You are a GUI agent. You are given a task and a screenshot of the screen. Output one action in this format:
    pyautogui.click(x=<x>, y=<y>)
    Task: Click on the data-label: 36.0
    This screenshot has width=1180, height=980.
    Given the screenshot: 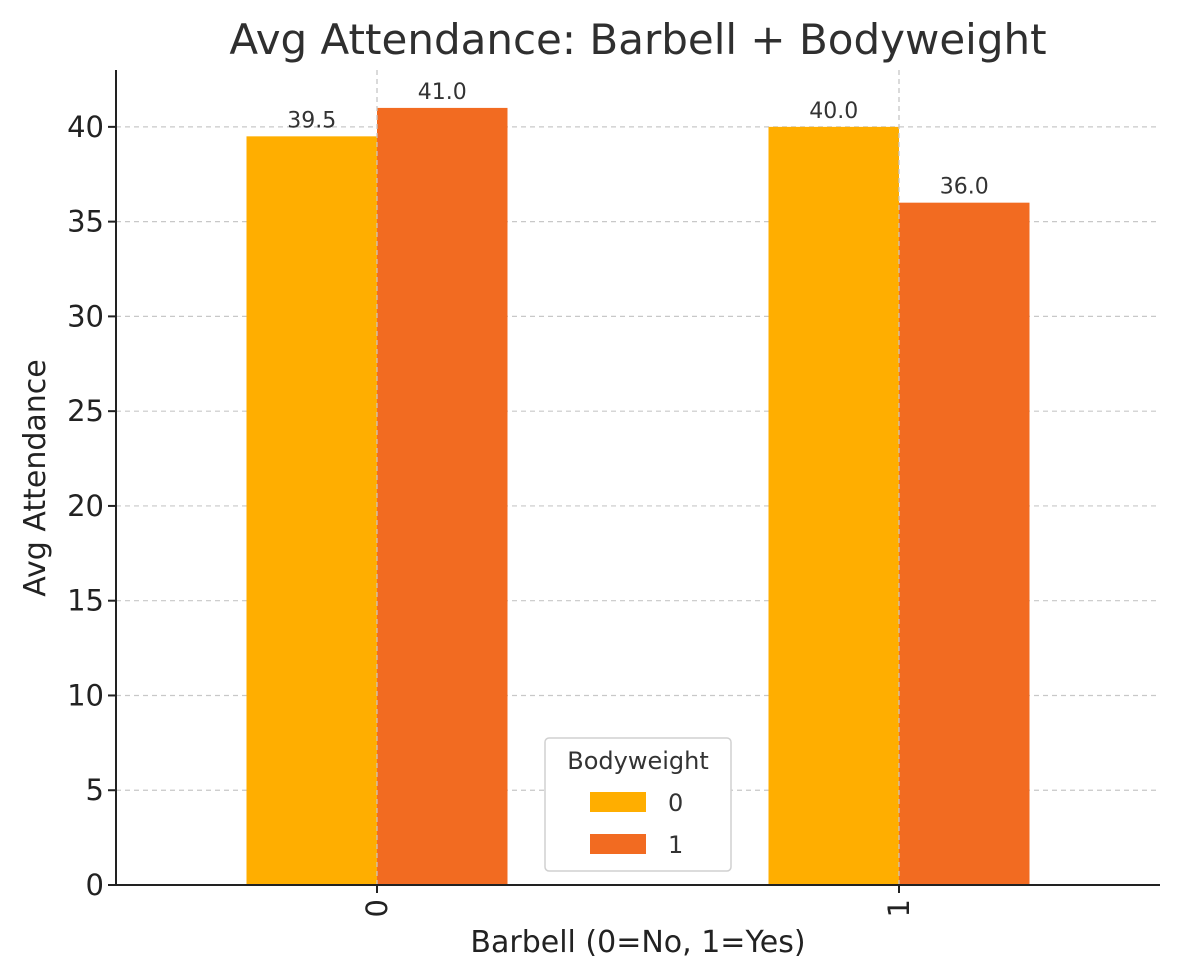 What is the action you would take?
    pyautogui.click(x=964, y=187)
    